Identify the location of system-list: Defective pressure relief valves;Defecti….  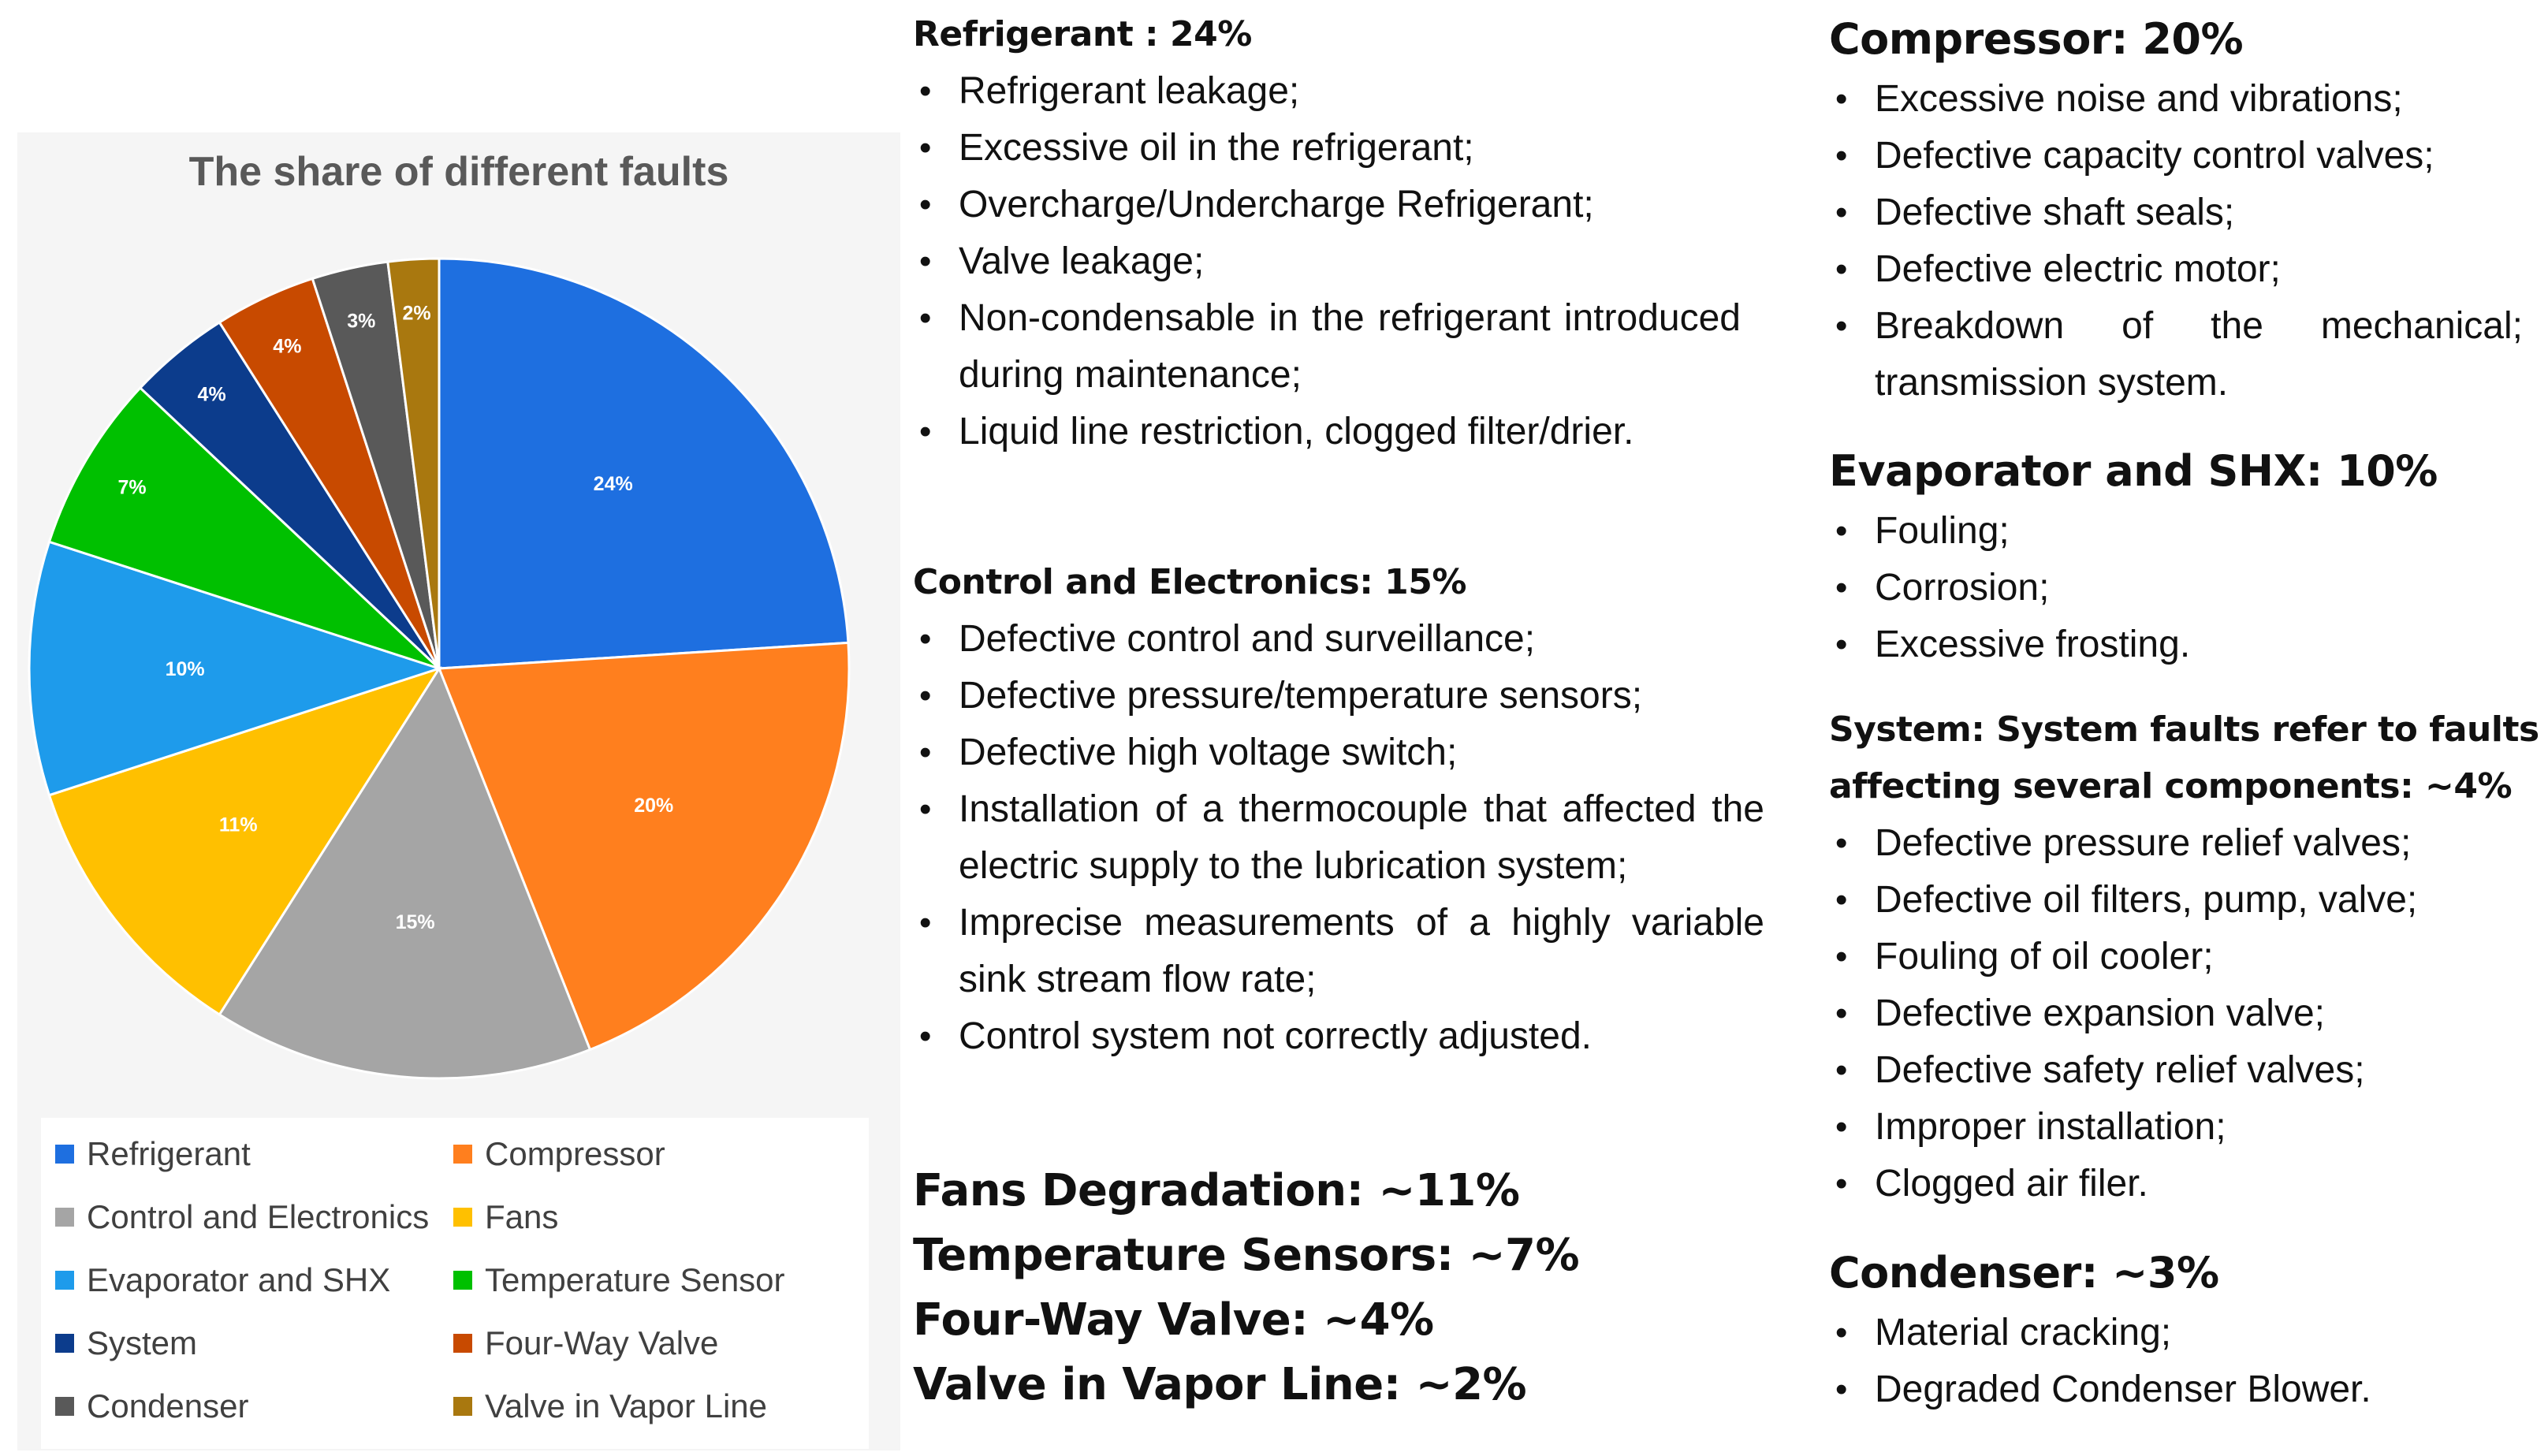
(2186, 1014).